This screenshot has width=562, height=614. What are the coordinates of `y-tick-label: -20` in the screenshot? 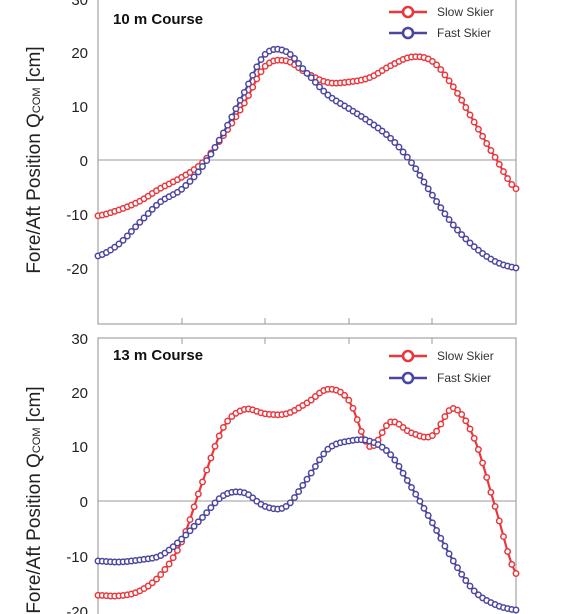 It's located at (77, 269).